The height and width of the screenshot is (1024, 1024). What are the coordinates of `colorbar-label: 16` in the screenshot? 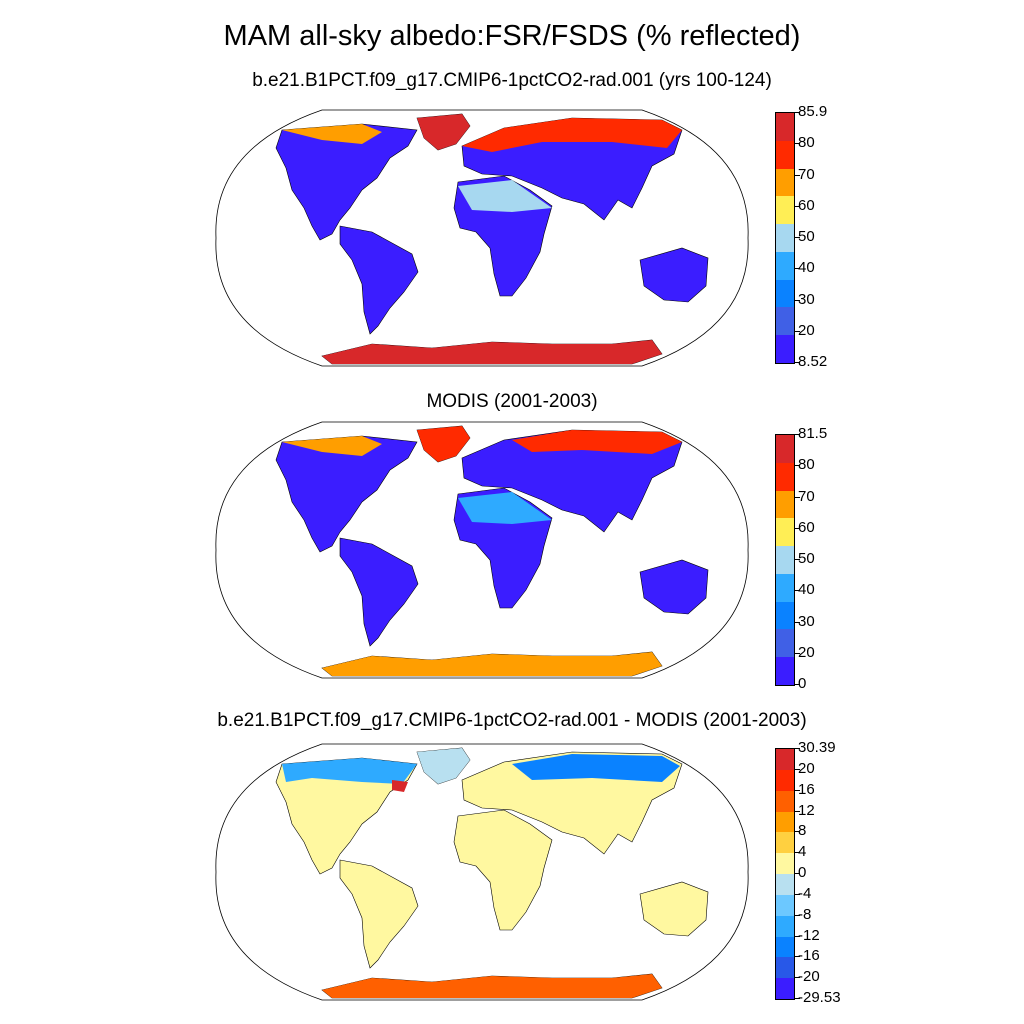 It's located at (806, 789).